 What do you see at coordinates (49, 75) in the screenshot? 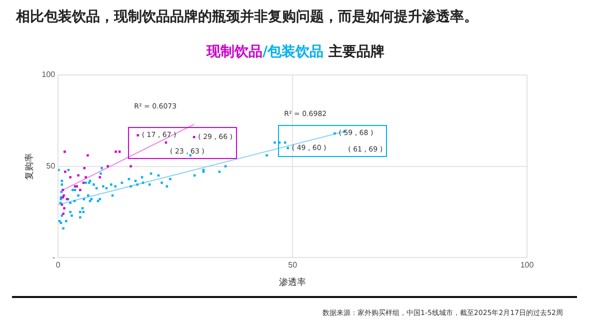
I see `y-tick-label: 100` at bounding box center [49, 75].